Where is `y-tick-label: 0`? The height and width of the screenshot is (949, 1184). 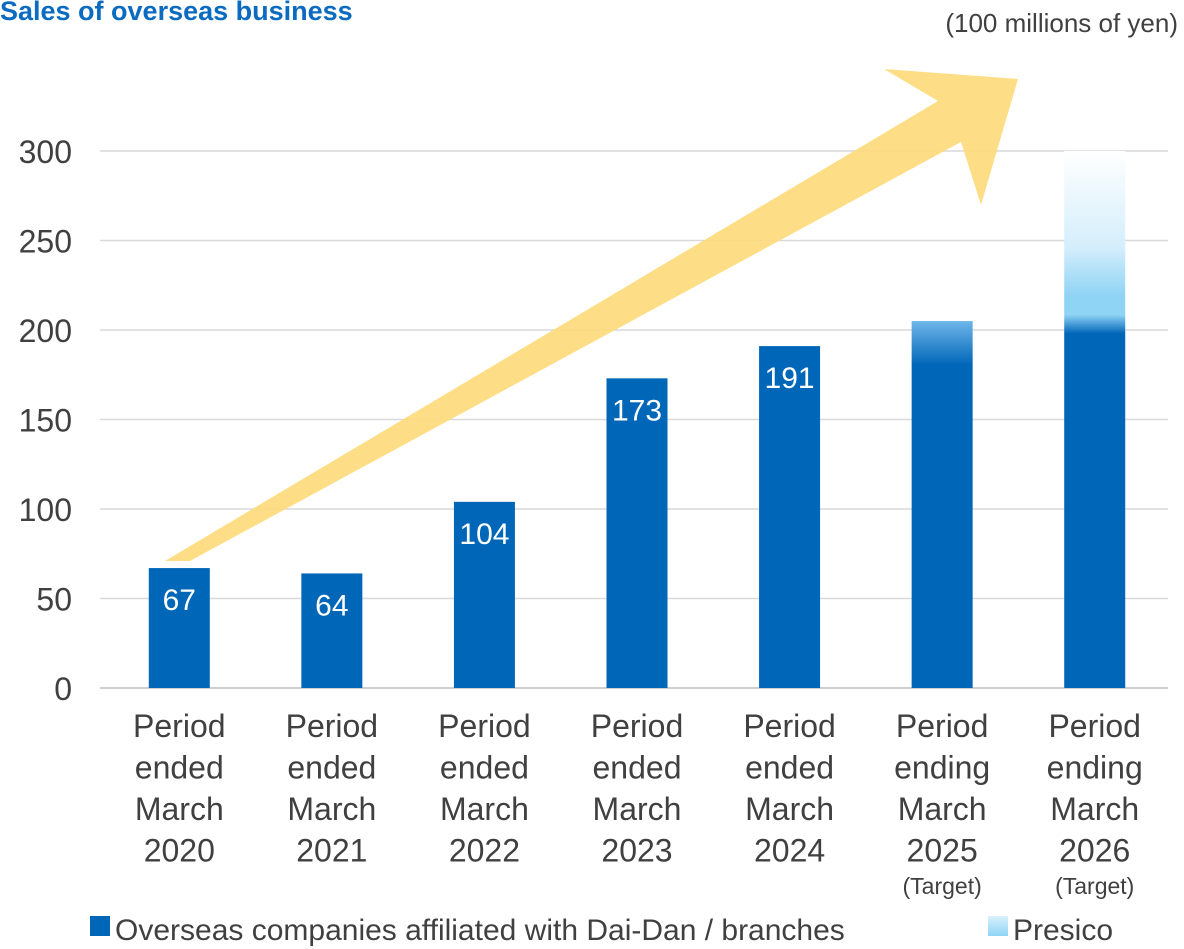
y-tick-label: 0 is located at coordinates (63, 689).